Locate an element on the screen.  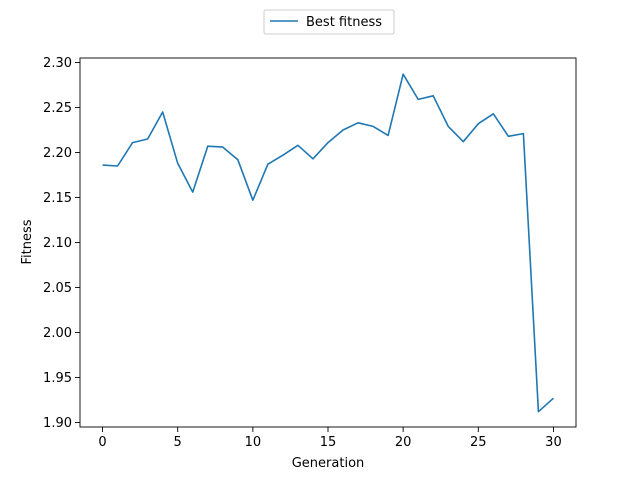
legend-frame is located at coordinates (329, 22).